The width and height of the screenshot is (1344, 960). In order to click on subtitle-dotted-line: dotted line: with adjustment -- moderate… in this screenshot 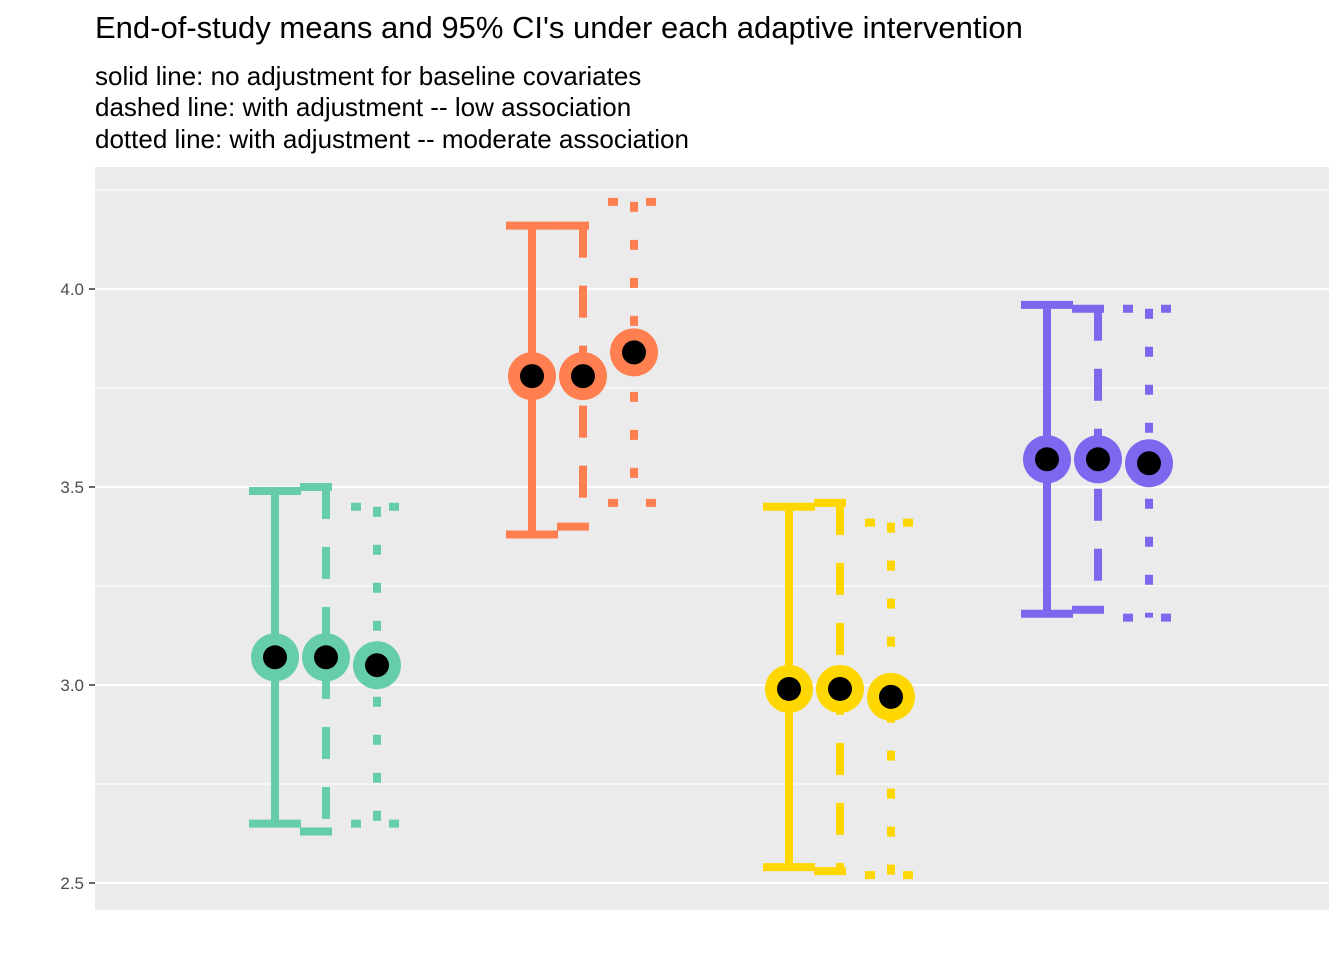, I will do `click(392, 139)`.